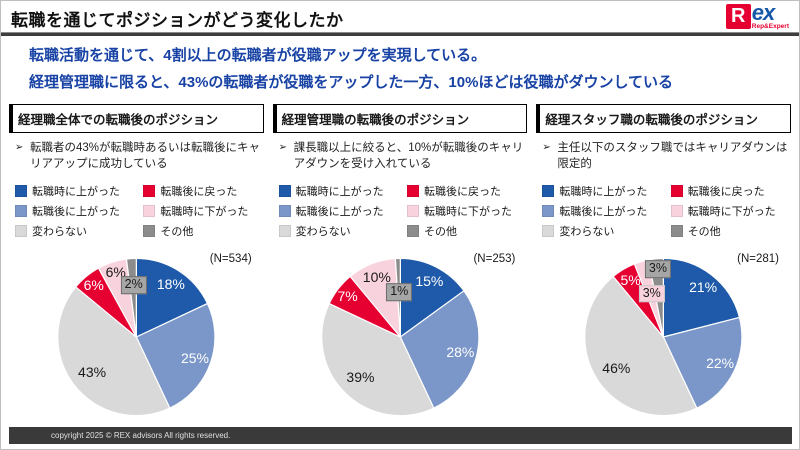 This screenshot has height=450, width=800. I want to click on section-heading-overall: 経理職全体での転職後のポジション, so click(136, 118).